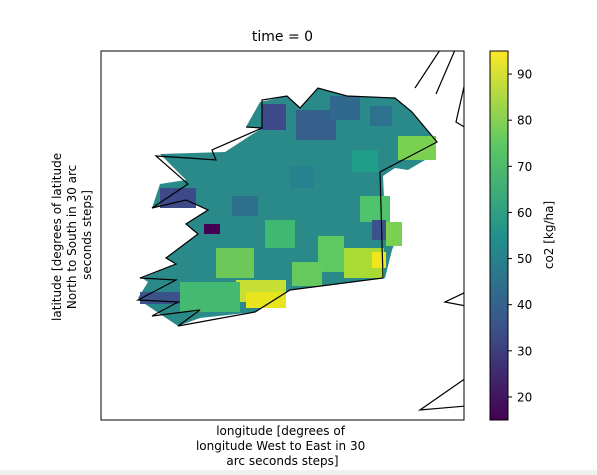  Describe the element at coordinates (499, 235) in the screenshot. I see `colorbar` at that location.